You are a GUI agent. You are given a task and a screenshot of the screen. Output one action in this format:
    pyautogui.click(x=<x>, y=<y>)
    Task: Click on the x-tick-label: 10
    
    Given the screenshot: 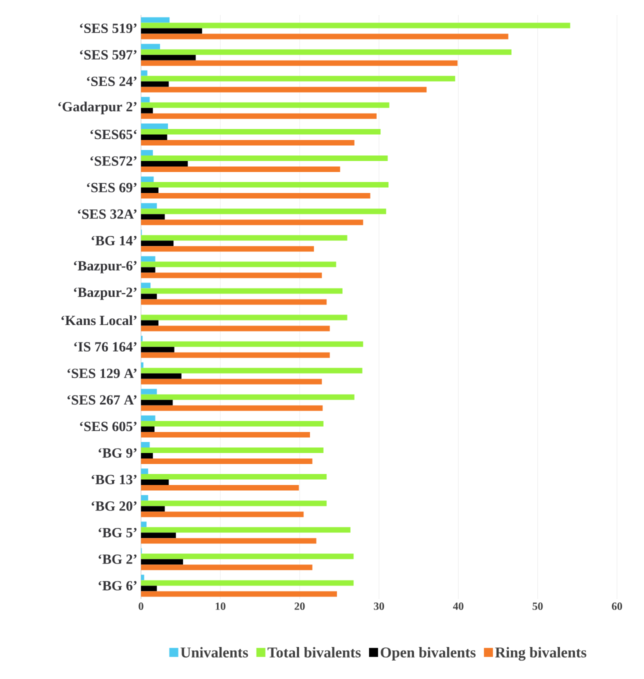 What is the action you would take?
    pyautogui.click(x=221, y=606)
    